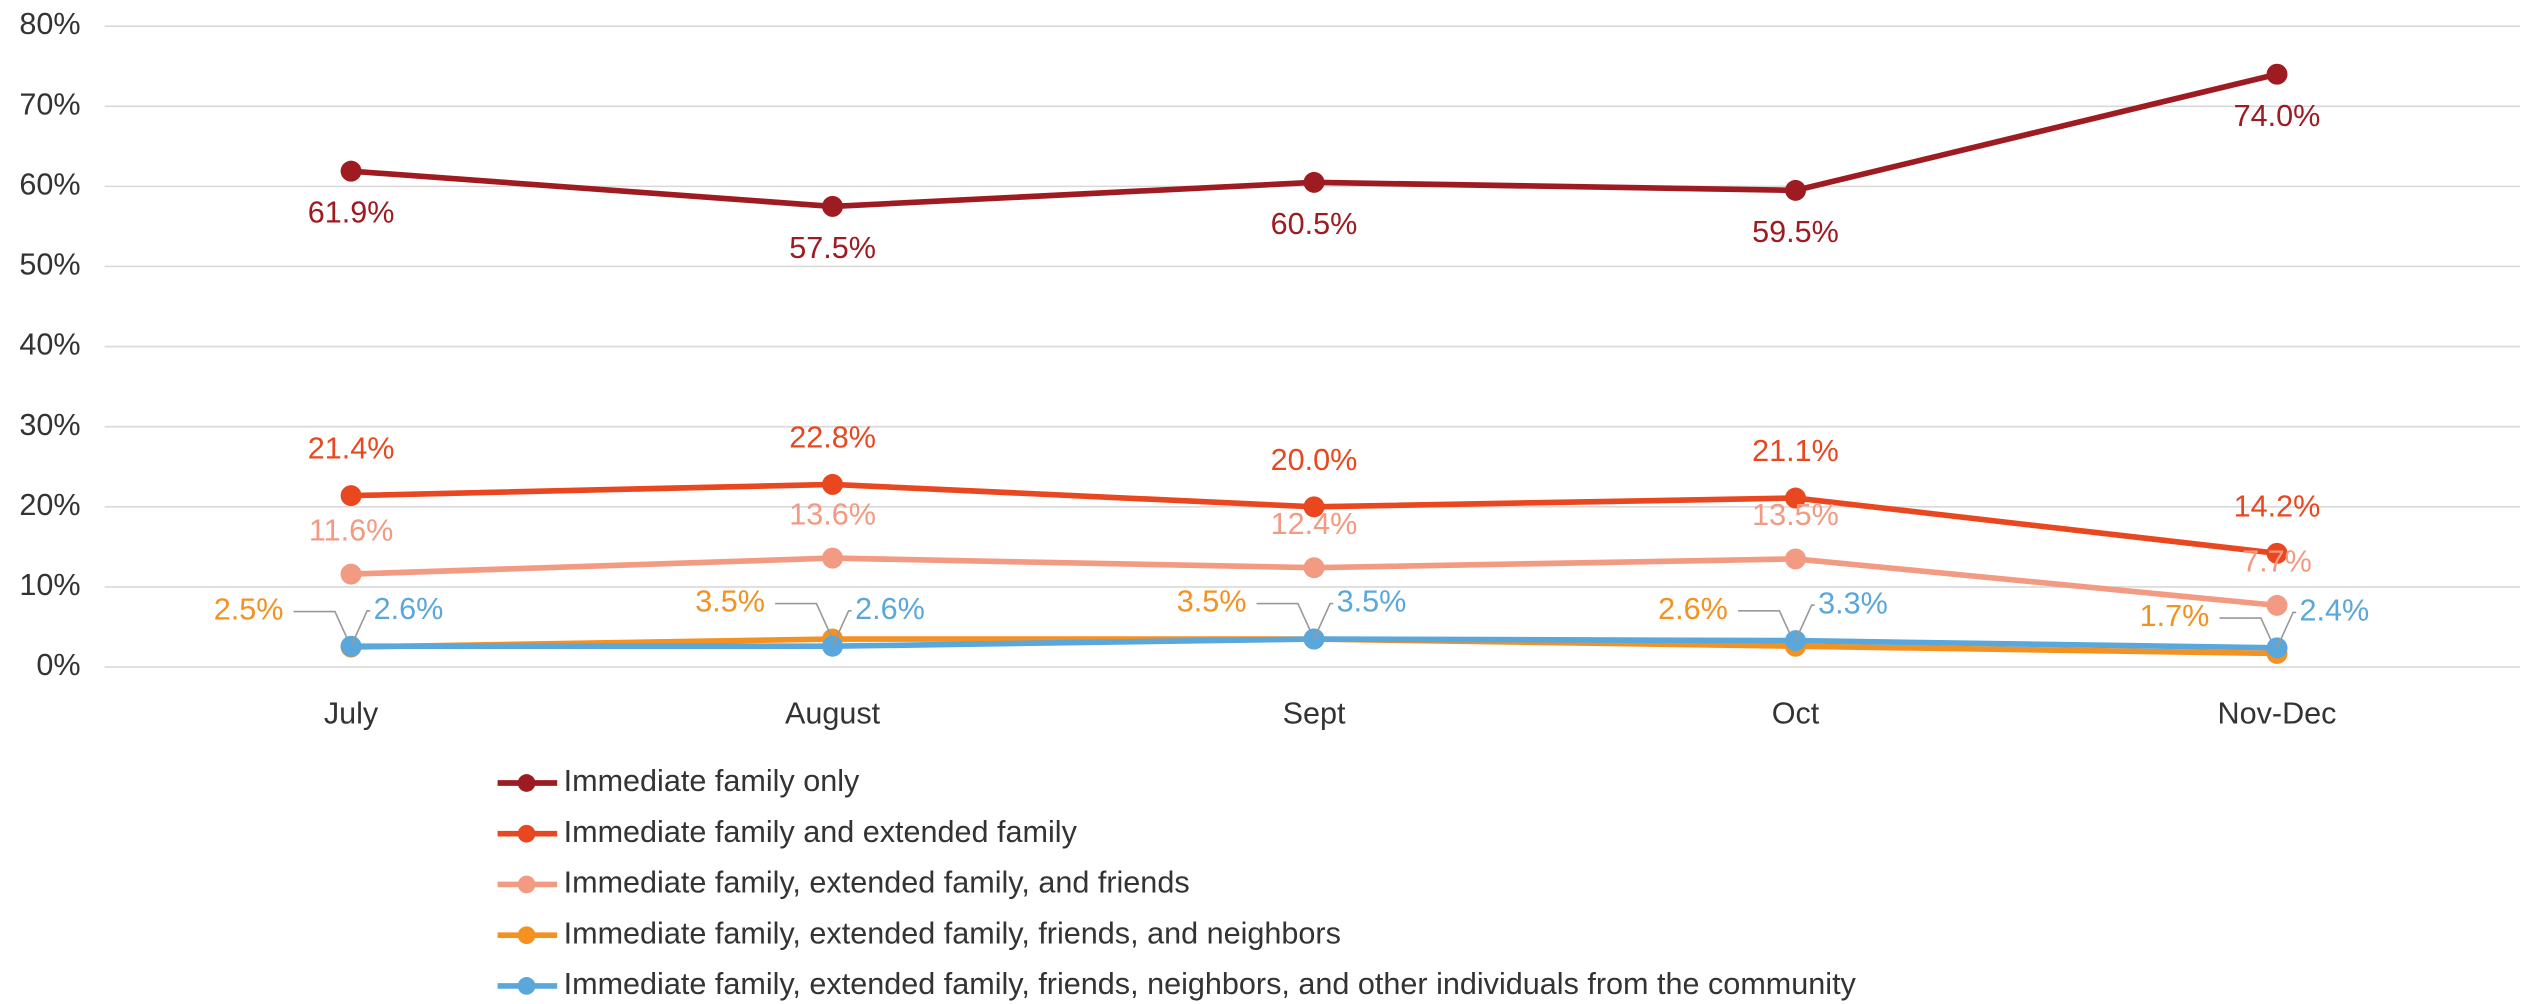  Describe the element at coordinates (1314, 713) in the screenshot. I see `x-tick-label: Sept` at that location.